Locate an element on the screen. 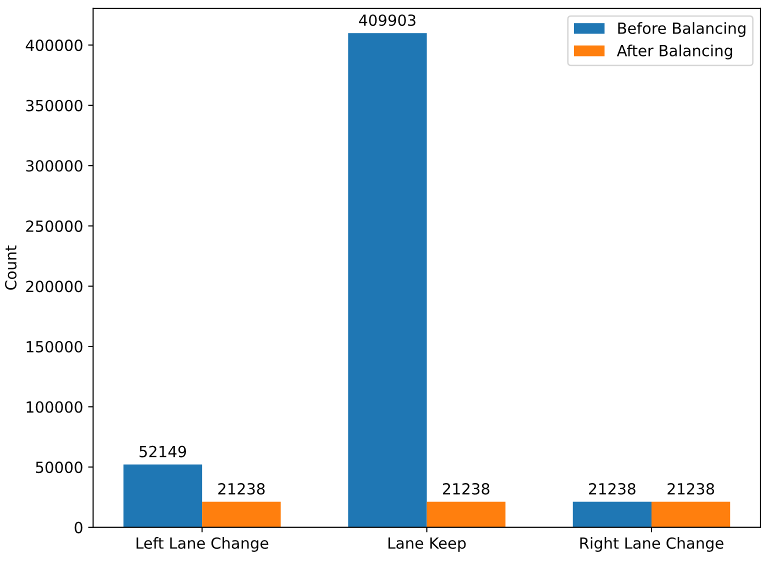 Image resolution: width=776 pixels, height=561 pixels. y-tick-label: 250000 is located at coordinates (54, 226).